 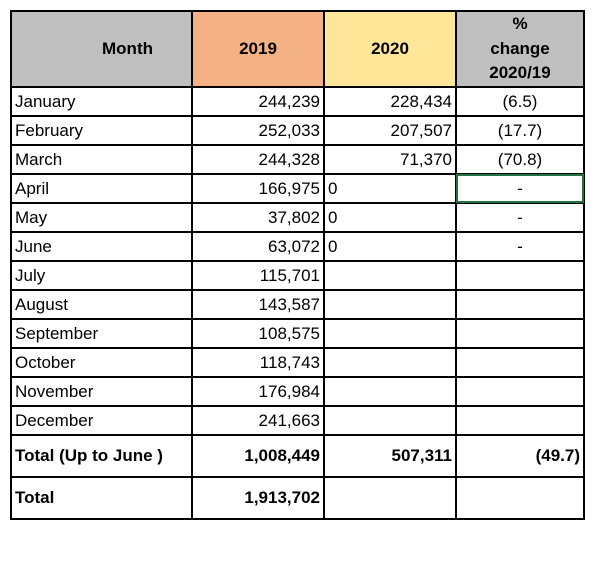 I want to click on table-row: February 252,033 207,507 (17.7), so click(x=297, y=130).